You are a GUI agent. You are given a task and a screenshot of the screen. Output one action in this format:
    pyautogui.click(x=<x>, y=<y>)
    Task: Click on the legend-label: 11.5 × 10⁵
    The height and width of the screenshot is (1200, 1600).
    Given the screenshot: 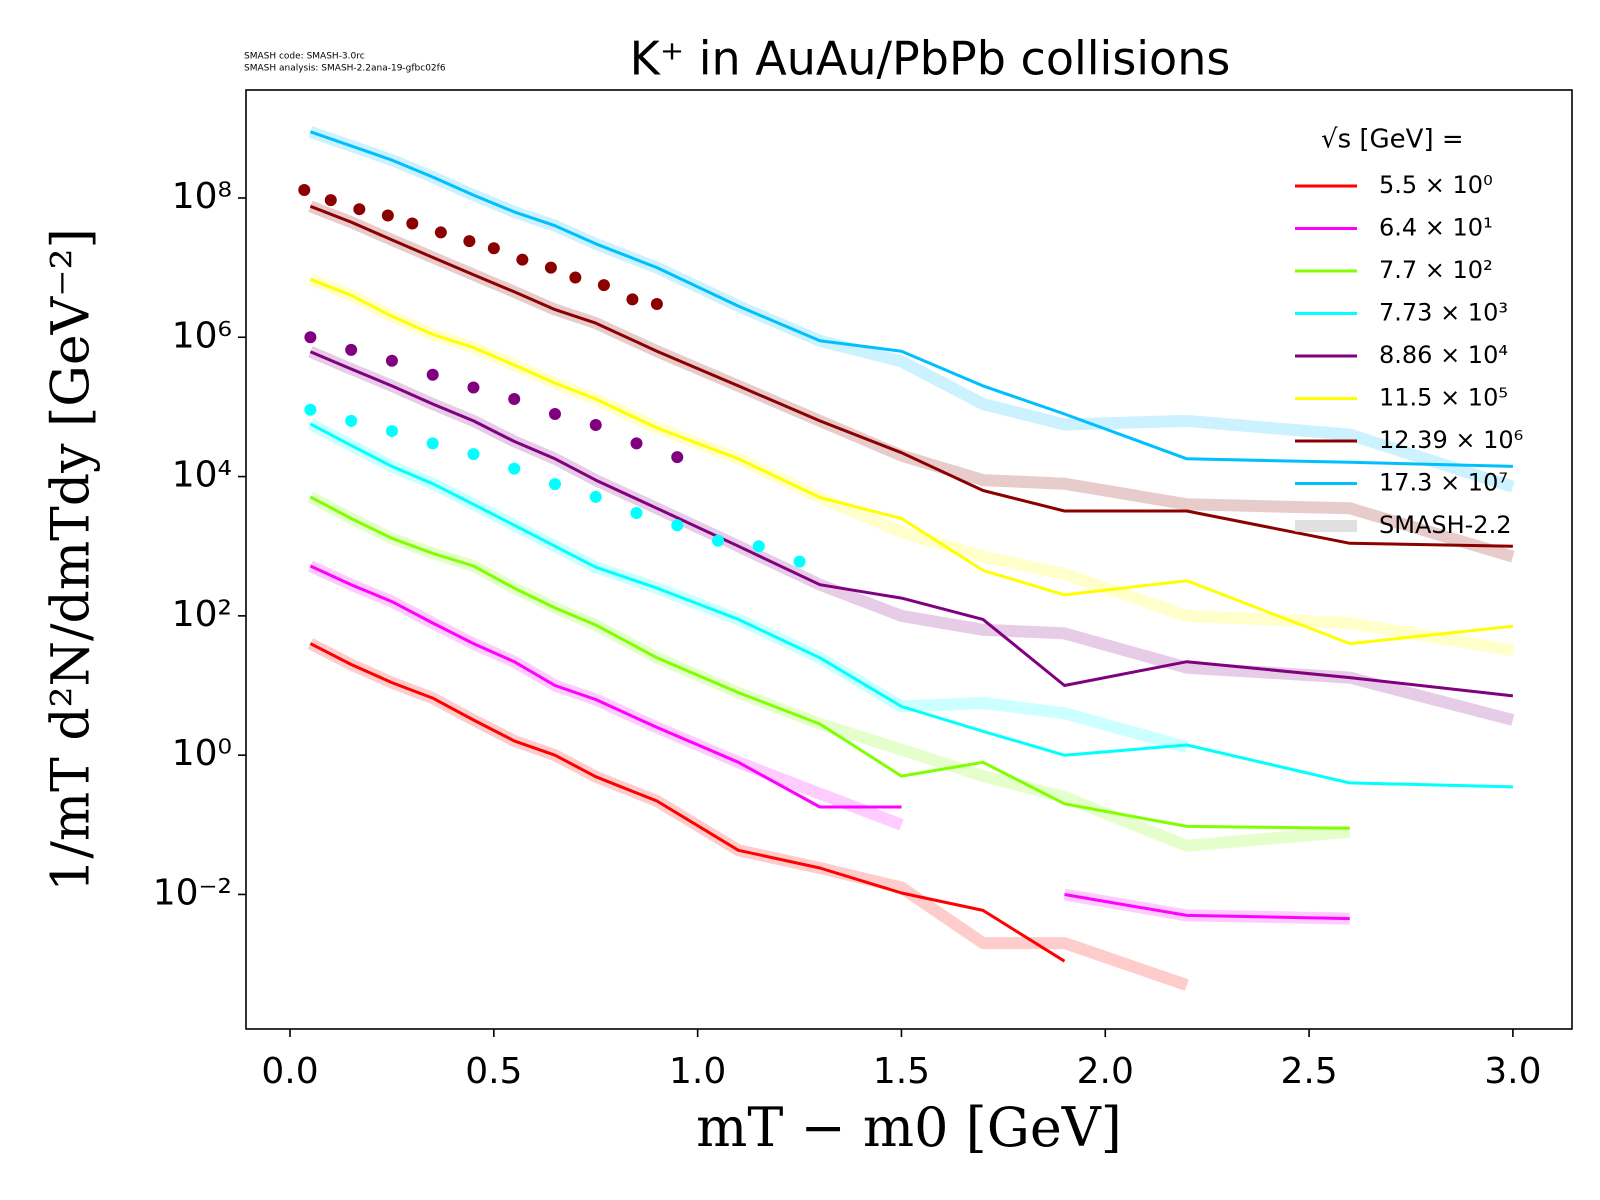 What is the action you would take?
    pyautogui.click(x=1443, y=398)
    